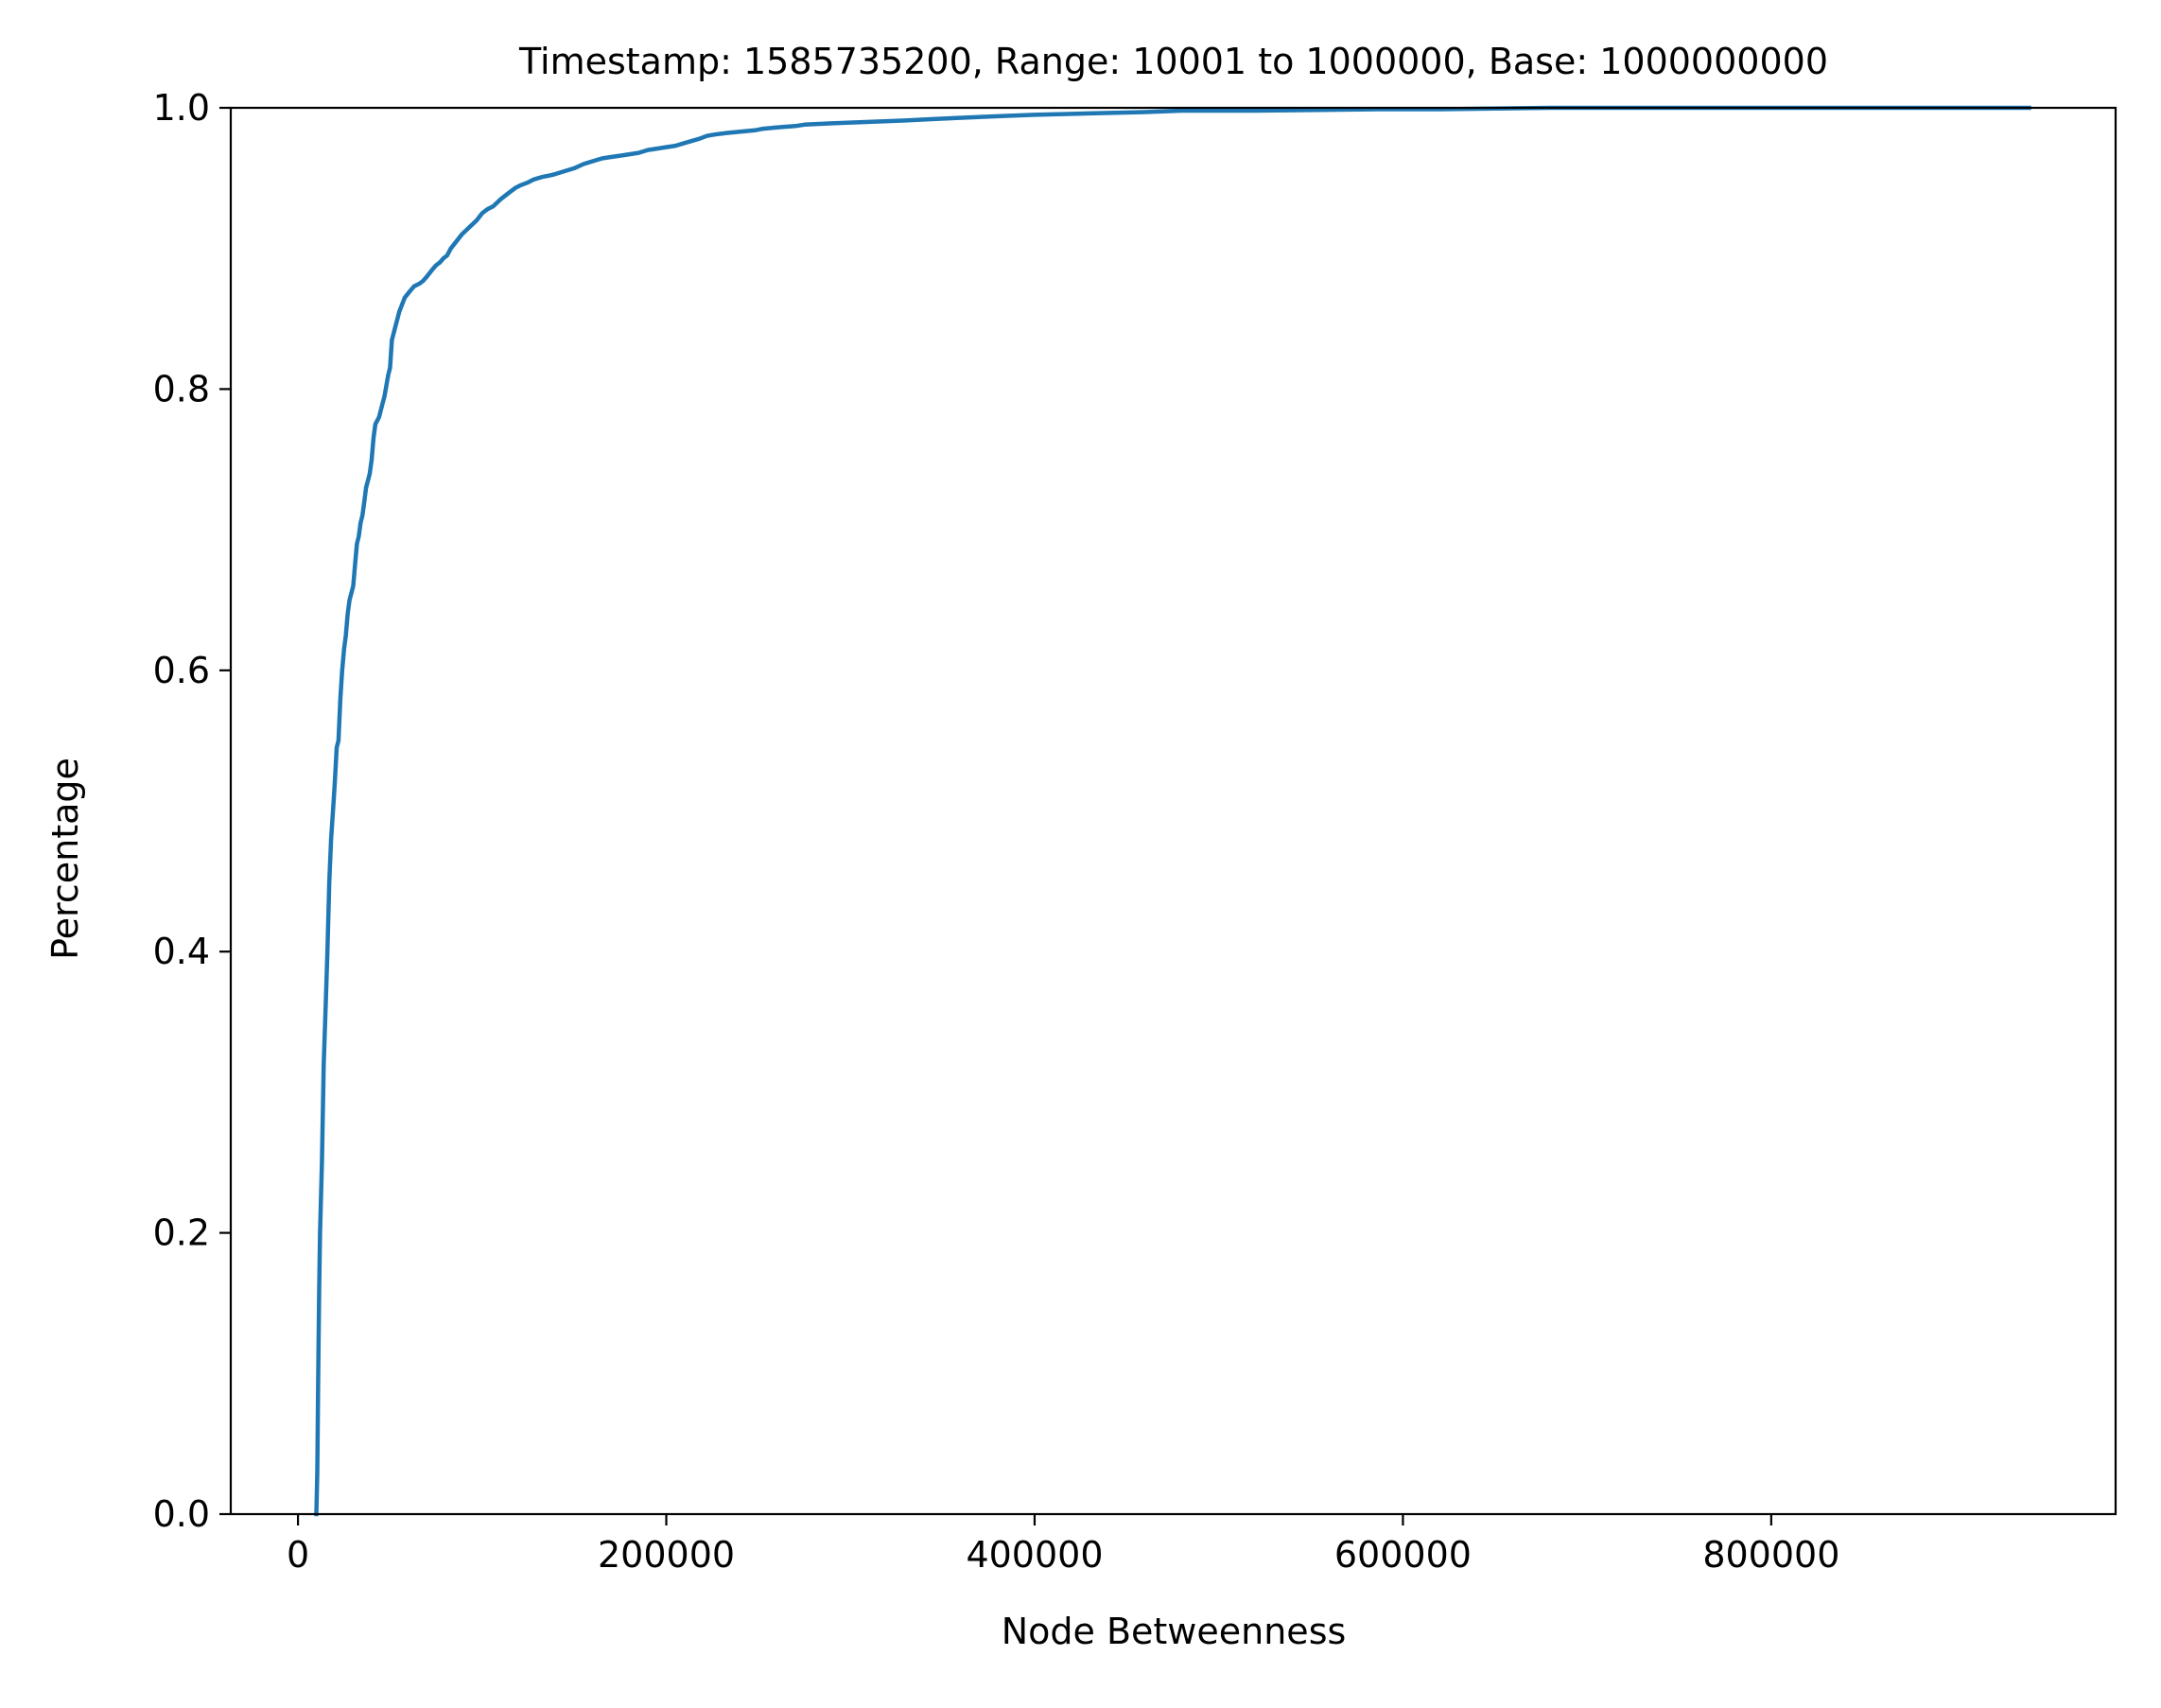 The width and height of the screenshot is (2161, 1708). I want to click on y-tick-label: 0.4, so click(182, 951).